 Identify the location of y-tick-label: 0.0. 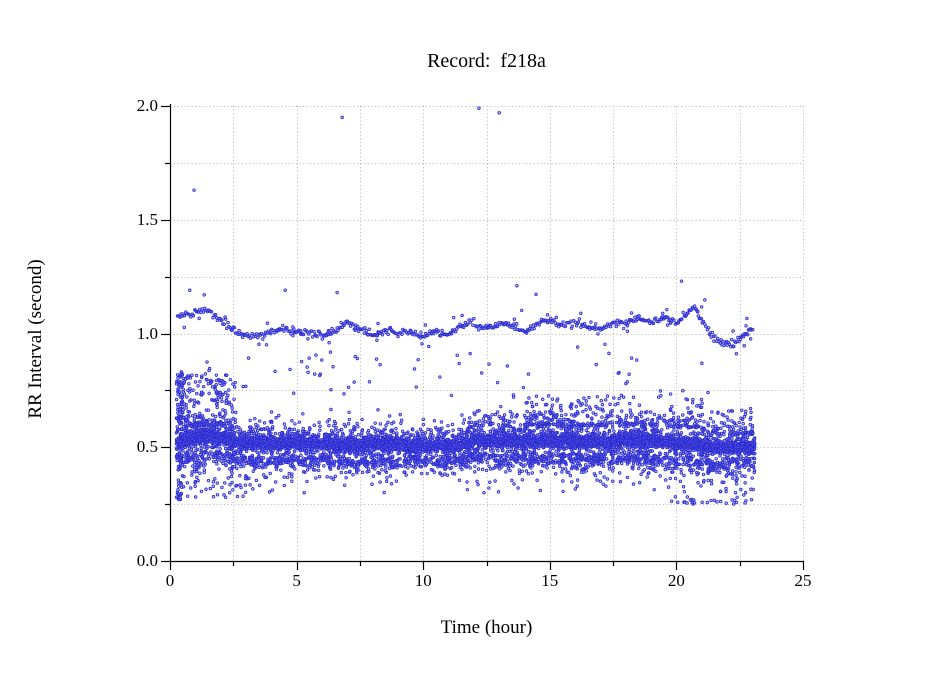
(147, 560).